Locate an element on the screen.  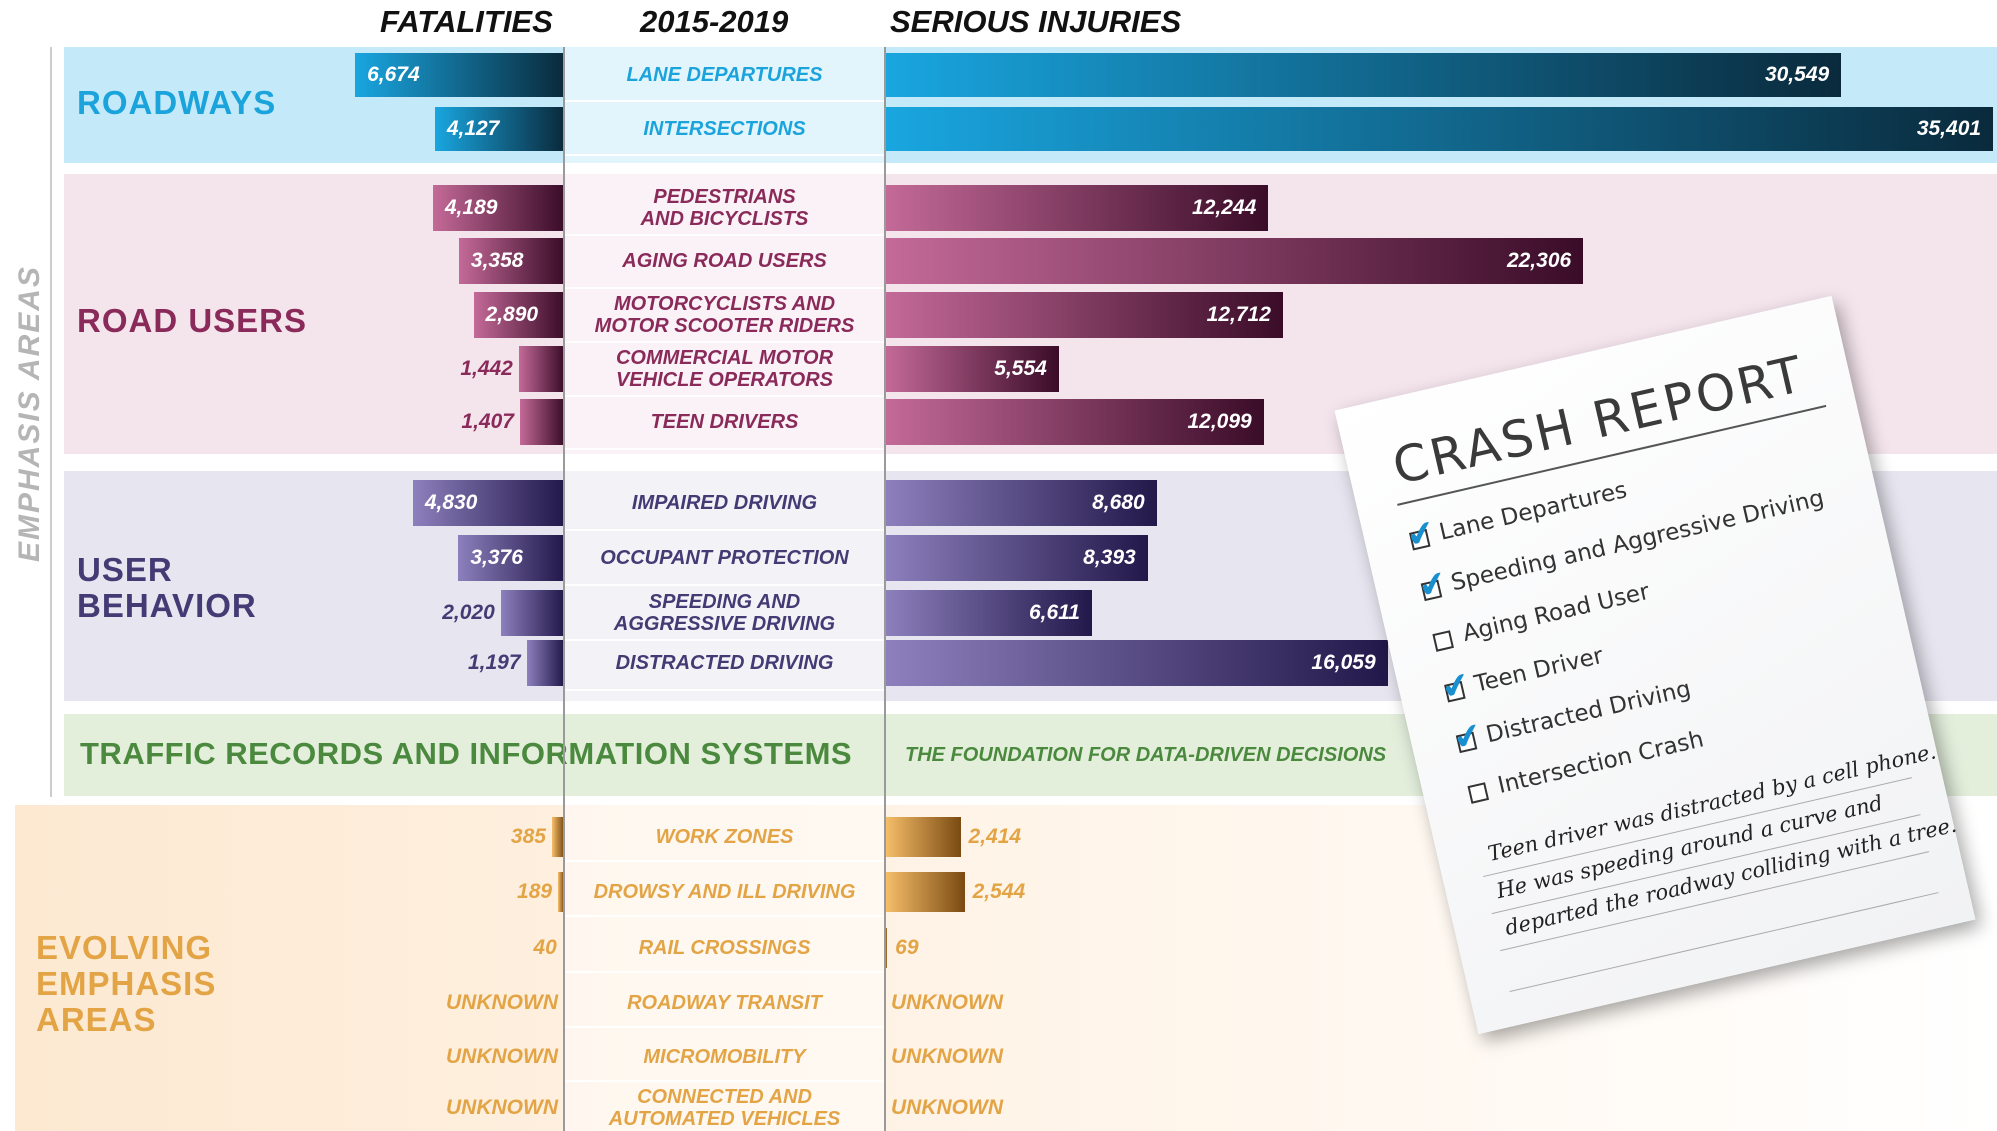
fatality-label: 2,890 is located at coordinates (512, 314).